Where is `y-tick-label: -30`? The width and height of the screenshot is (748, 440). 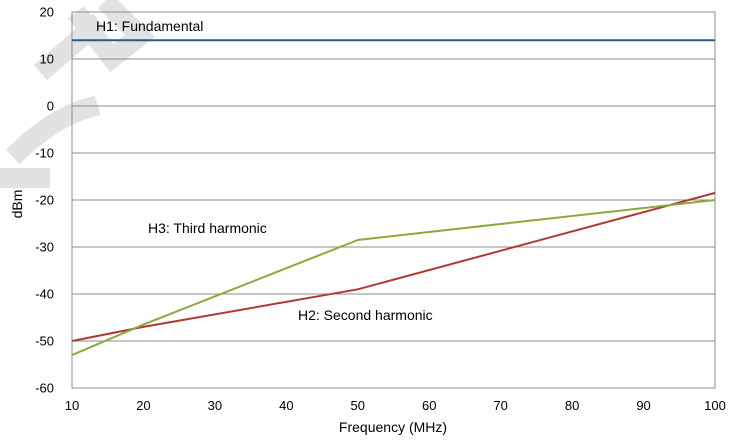 y-tick-label: -30 is located at coordinates (44, 247).